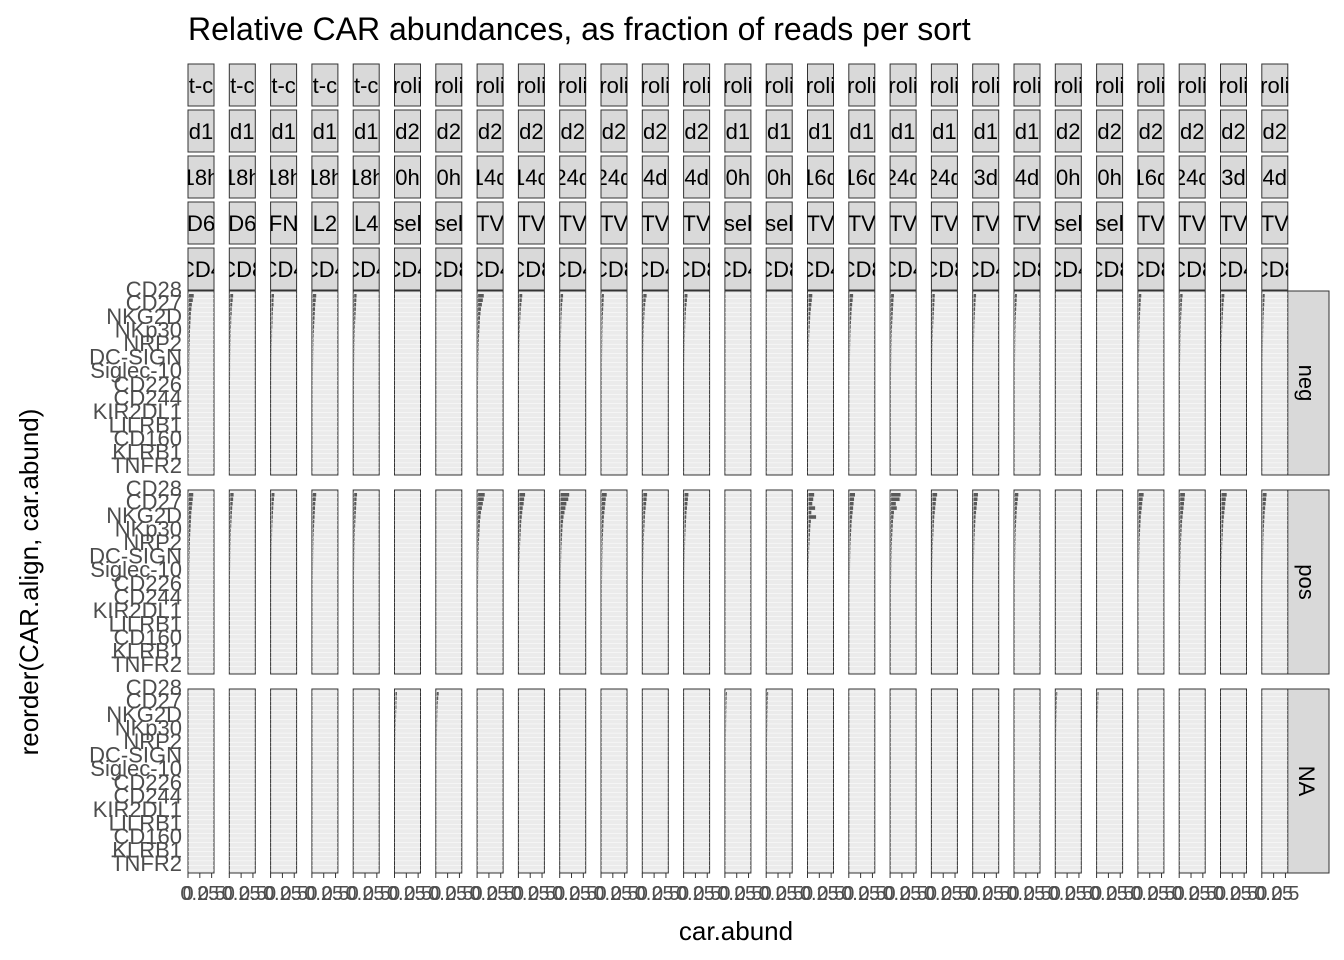 Image resolution: width=1344 pixels, height=960 pixels. Describe the element at coordinates (154, 502) in the screenshot. I see `y-tick-label: CD27` at that location.